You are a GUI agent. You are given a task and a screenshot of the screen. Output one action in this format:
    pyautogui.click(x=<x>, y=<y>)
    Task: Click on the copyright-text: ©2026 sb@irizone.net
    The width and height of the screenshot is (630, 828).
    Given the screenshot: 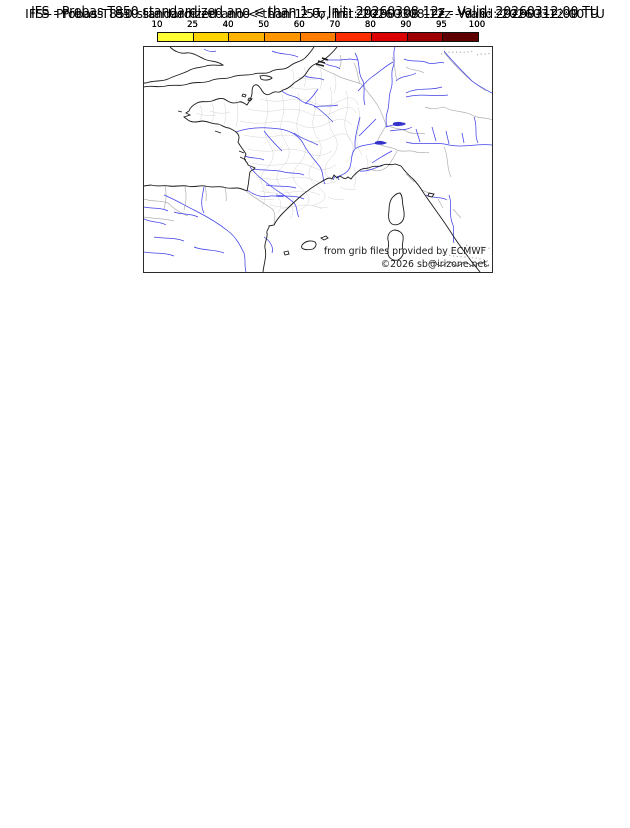 What is the action you would take?
    pyautogui.click(x=433, y=264)
    